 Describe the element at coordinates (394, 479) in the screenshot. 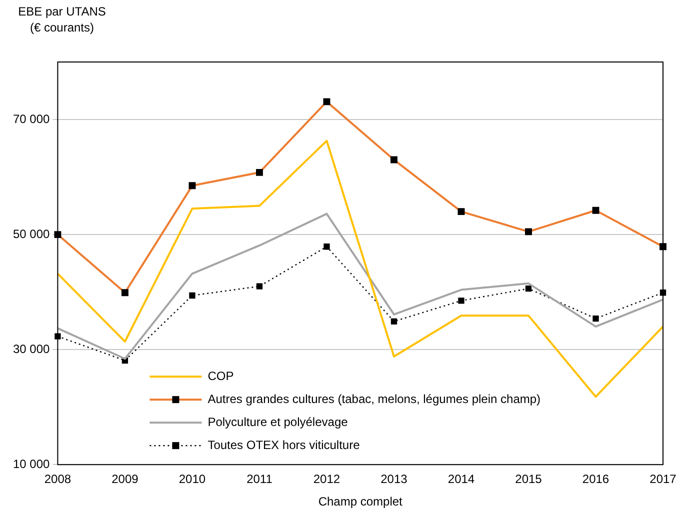

I see `x-tick-label: 2013` at that location.